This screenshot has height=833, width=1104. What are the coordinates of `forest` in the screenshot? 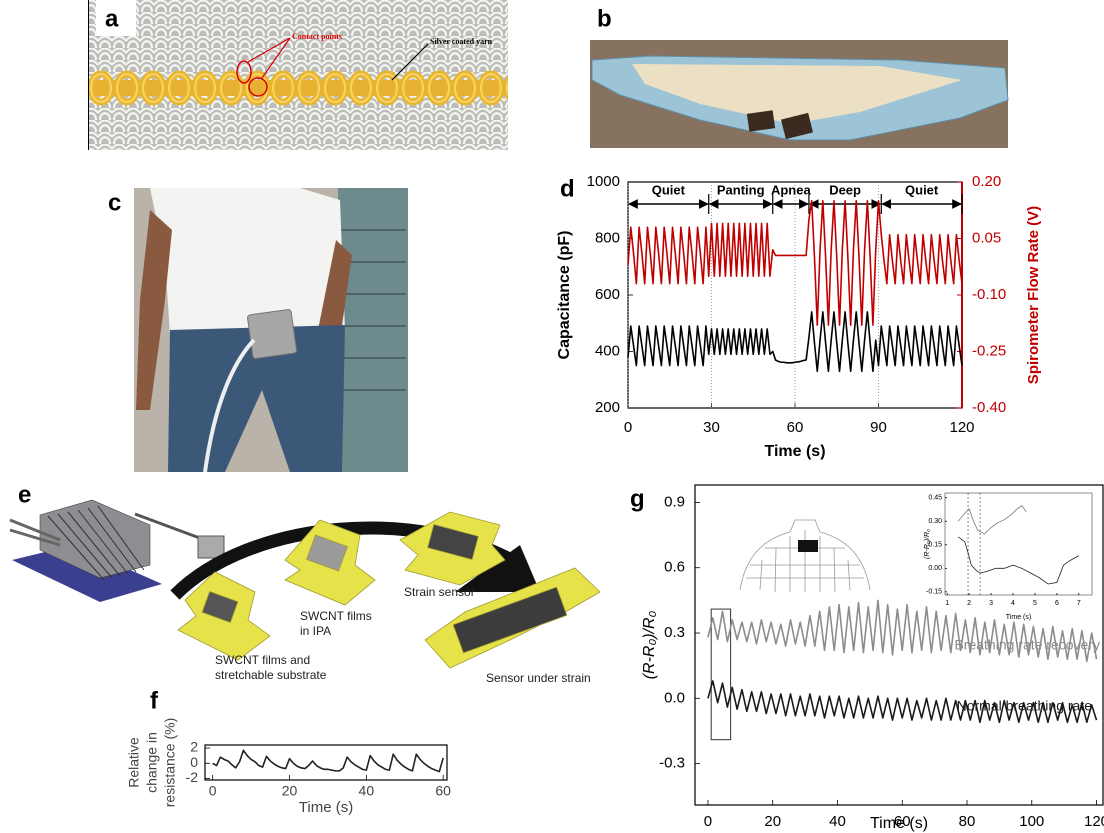 It's located at (95, 539).